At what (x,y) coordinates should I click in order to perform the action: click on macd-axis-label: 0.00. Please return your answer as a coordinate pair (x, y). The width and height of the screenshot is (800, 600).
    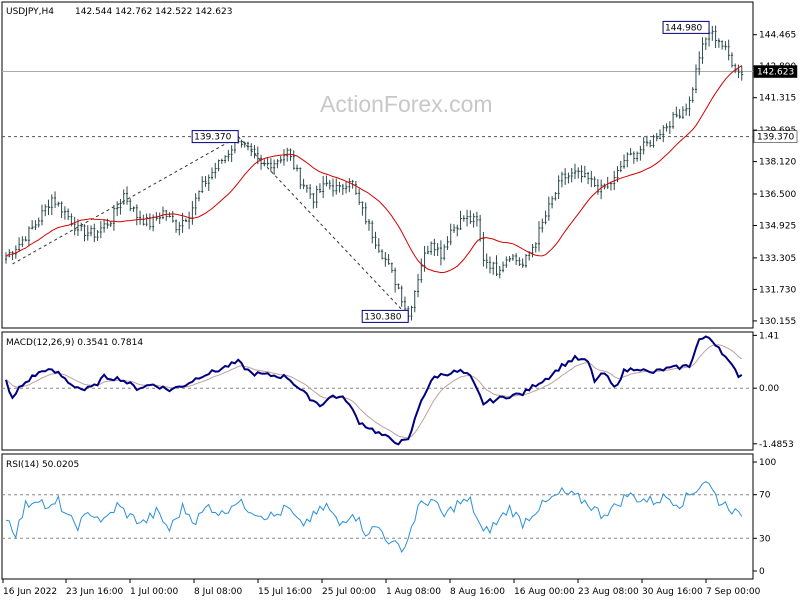
    Looking at the image, I should click on (769, 389).